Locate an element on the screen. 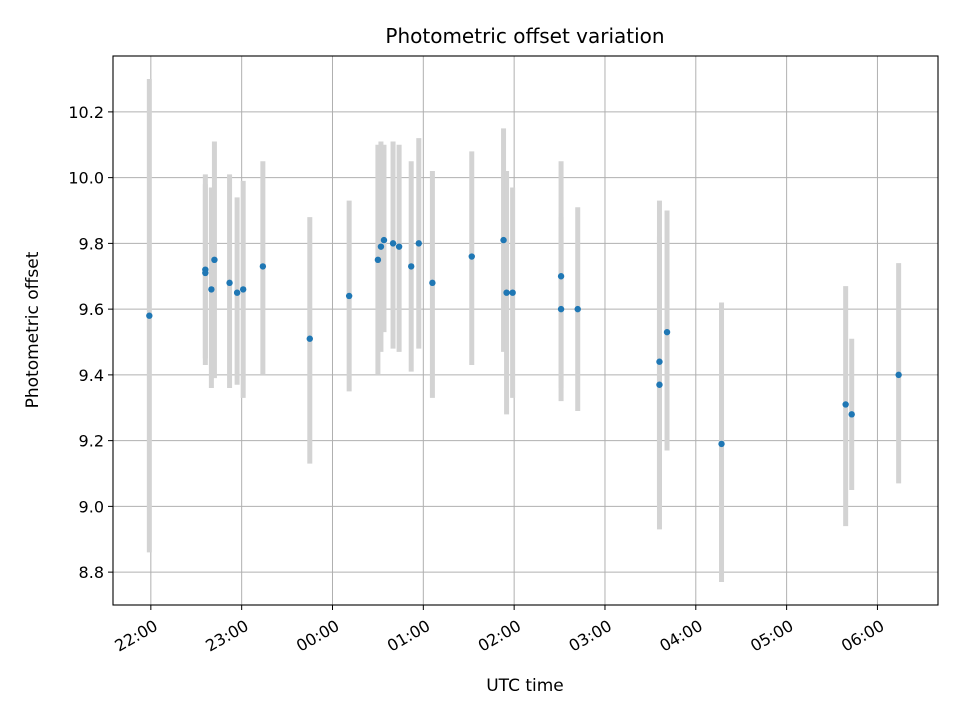 This screenshot has height=720, width=960. y-tick-label: 10.0 is located at coordinates (86, 178).